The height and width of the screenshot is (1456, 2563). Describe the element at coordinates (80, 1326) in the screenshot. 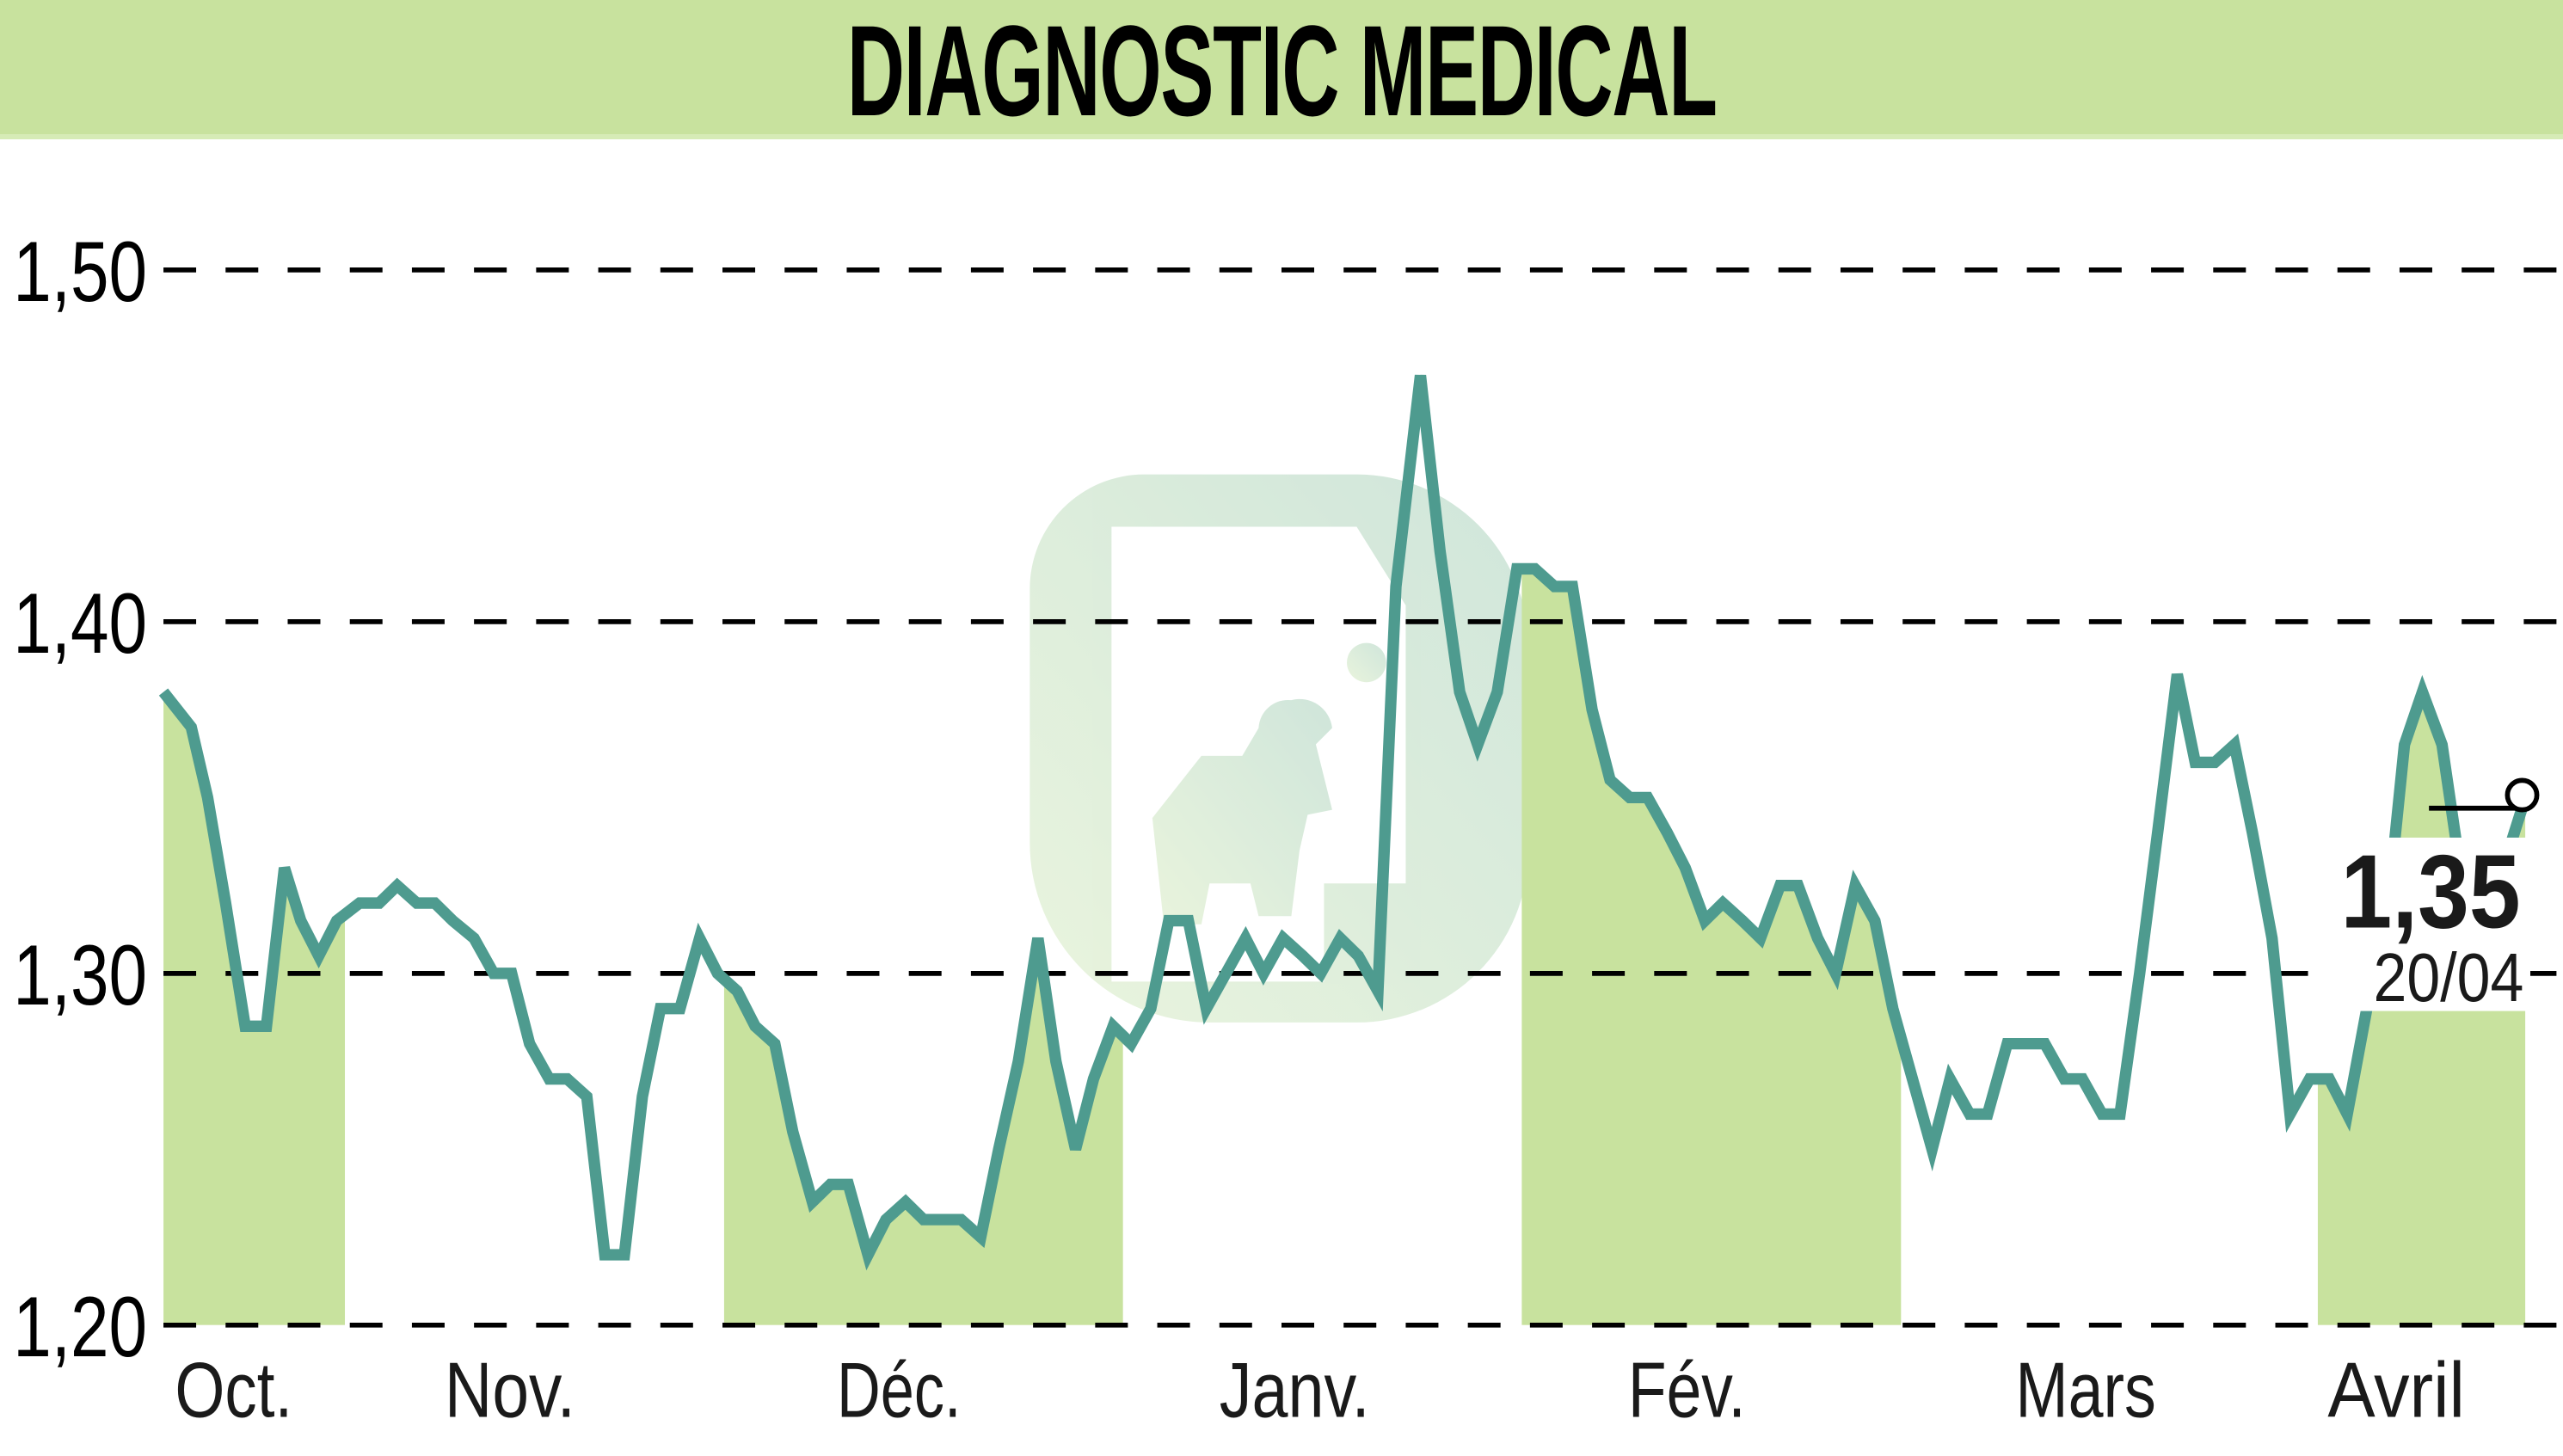

I see `y-tick-120: 1,20` at that location.